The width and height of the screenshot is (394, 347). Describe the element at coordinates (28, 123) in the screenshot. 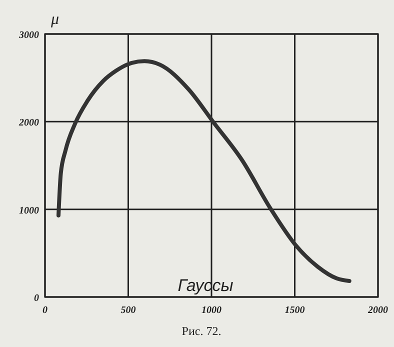

I see `y-tick-label: 2000` at that location.